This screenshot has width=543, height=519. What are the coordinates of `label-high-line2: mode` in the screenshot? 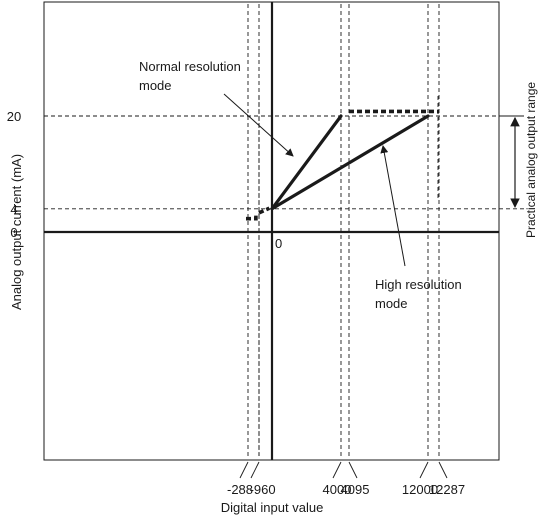 It's located at (391, 303).